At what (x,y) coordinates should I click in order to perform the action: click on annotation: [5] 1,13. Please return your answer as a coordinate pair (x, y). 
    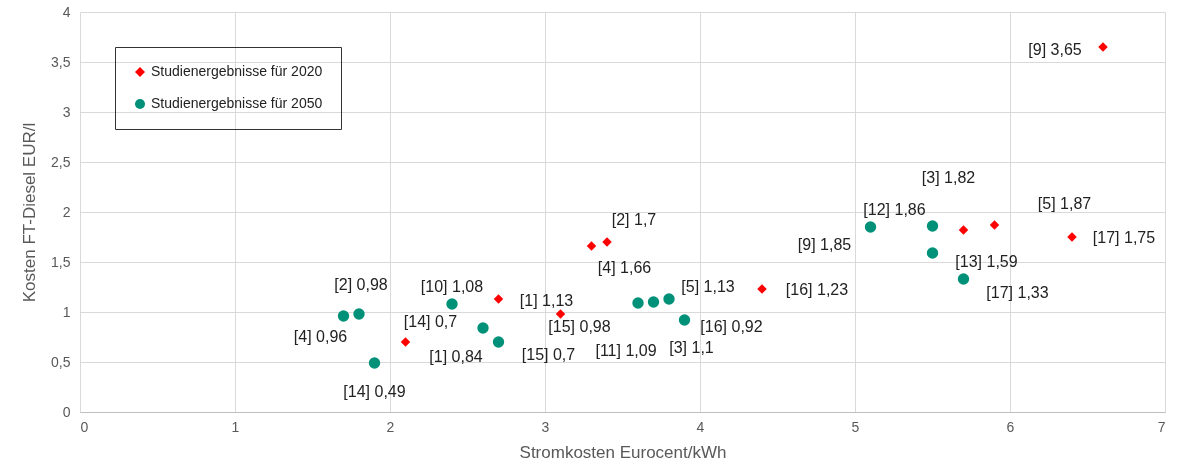
    Looking at the image, I should click on (708, 286).